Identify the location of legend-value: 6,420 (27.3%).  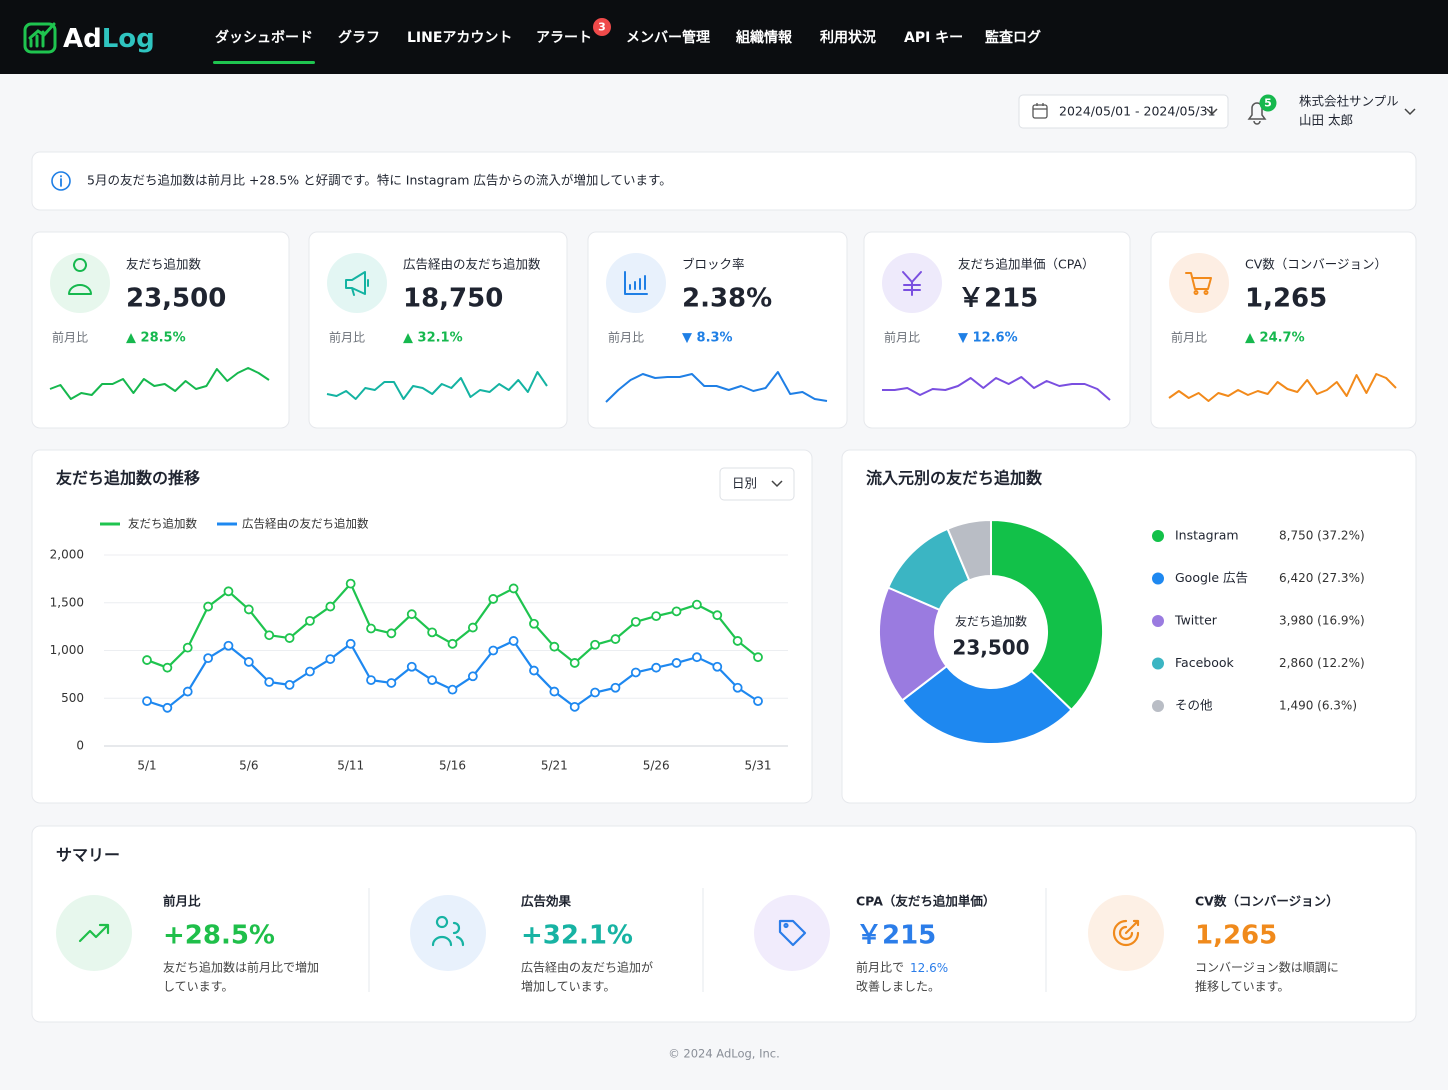
(1322, 578).